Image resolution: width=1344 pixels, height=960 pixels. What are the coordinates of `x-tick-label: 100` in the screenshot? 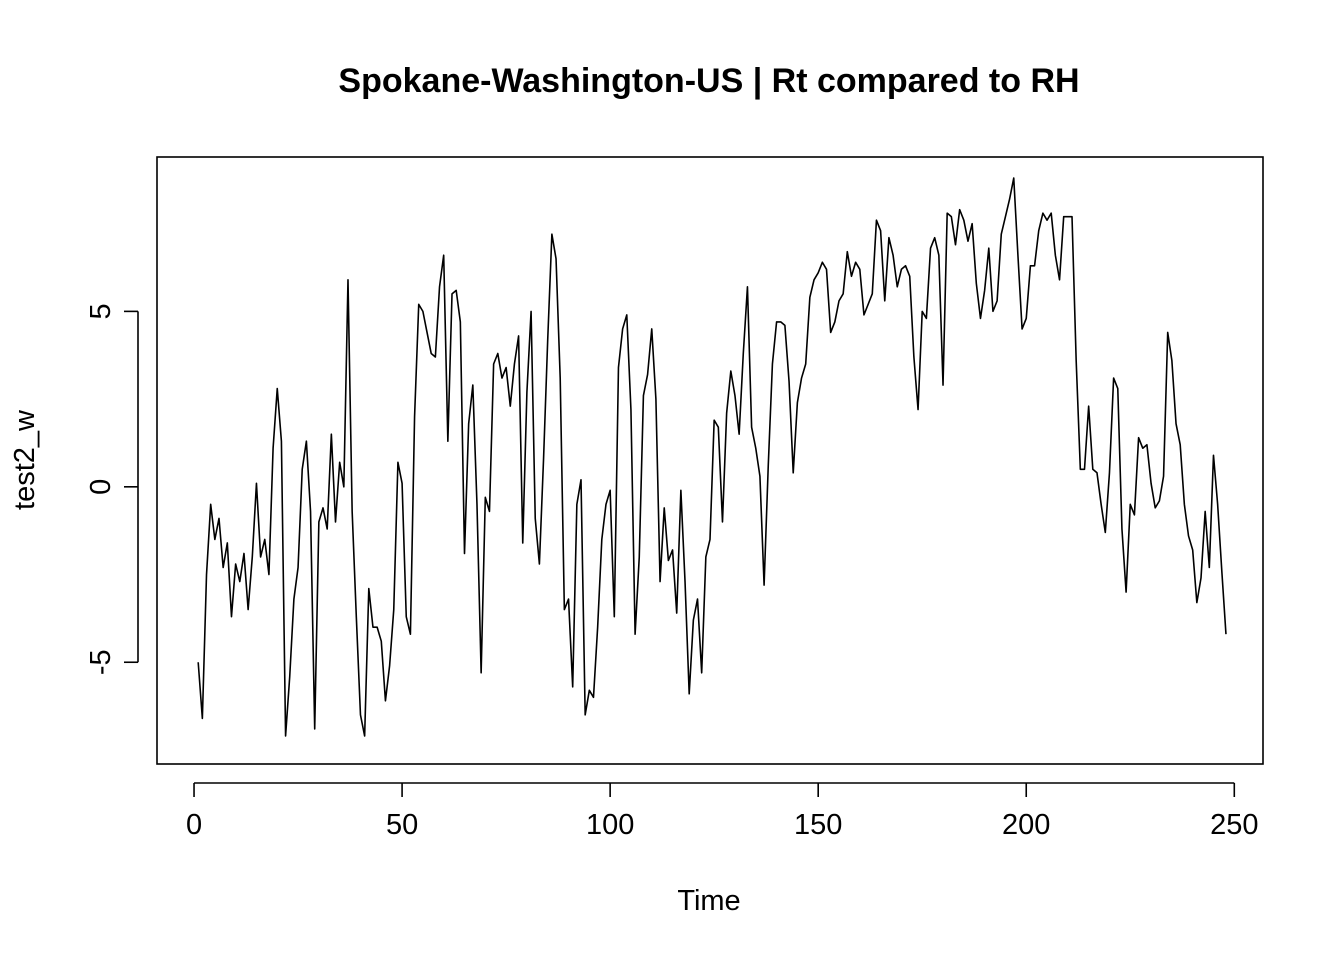 It's located at (610, 825).